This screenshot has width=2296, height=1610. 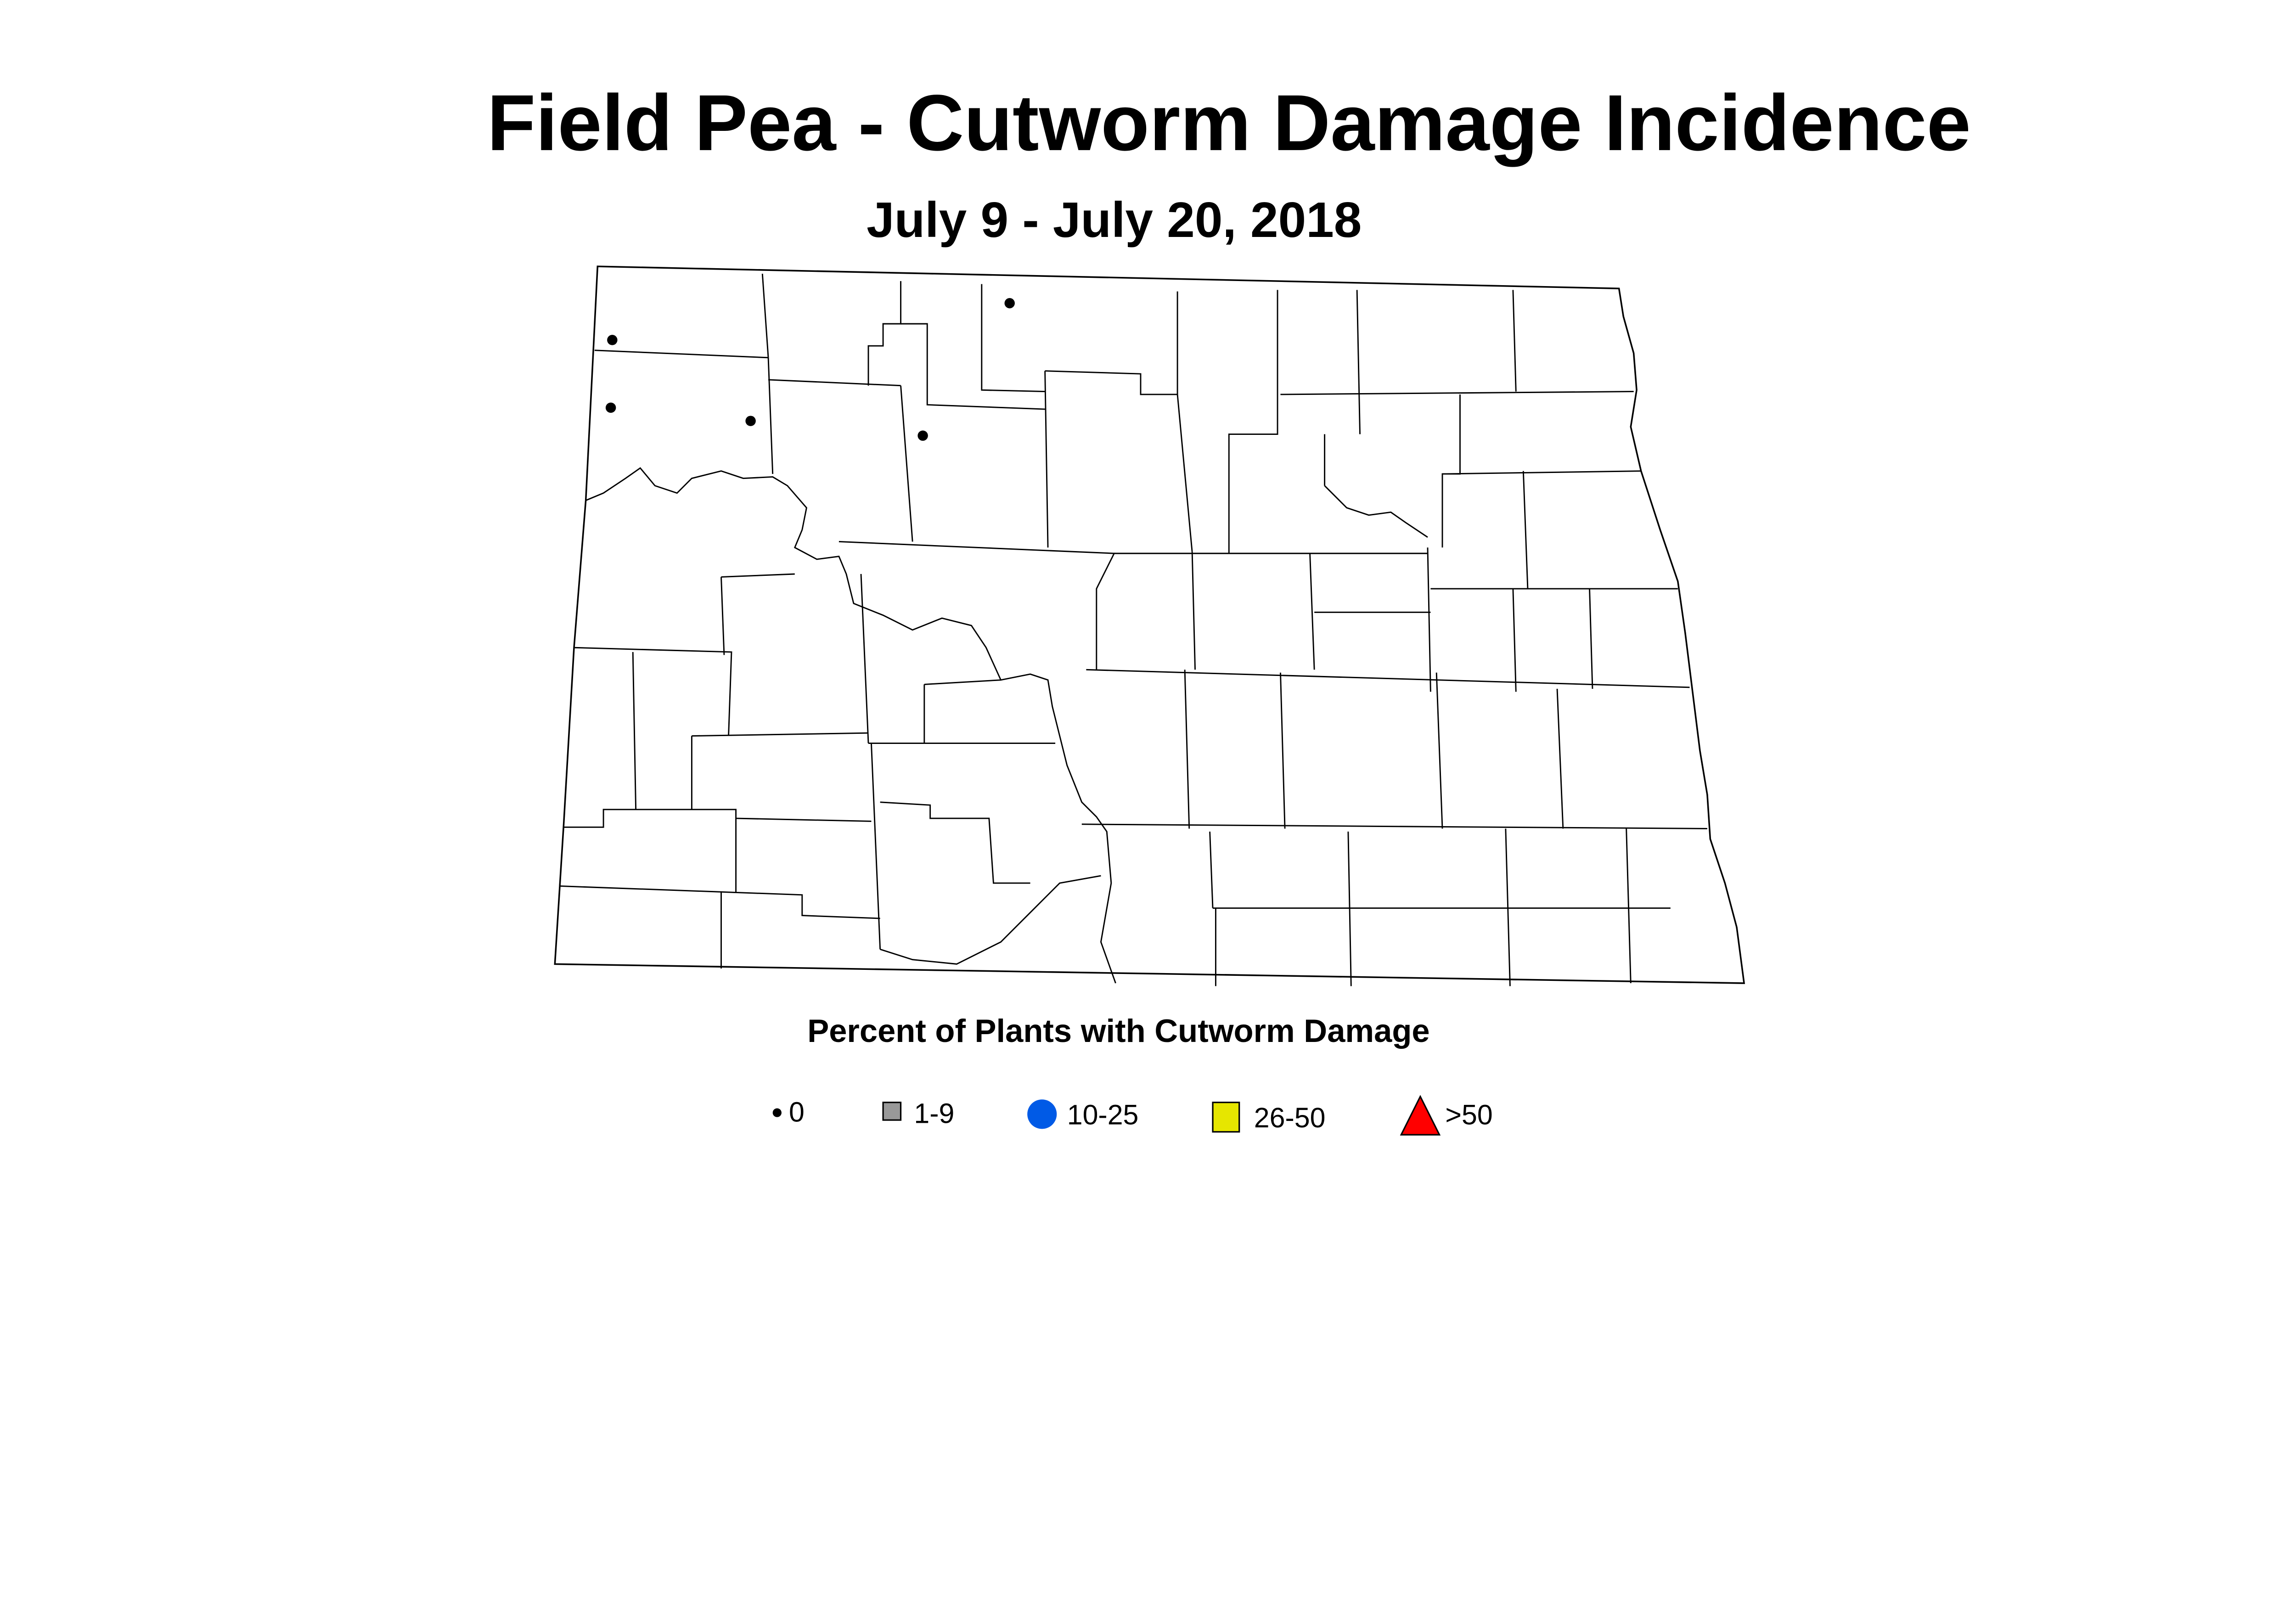 I want to click on river-northeast, so click(x=1376, y=512).